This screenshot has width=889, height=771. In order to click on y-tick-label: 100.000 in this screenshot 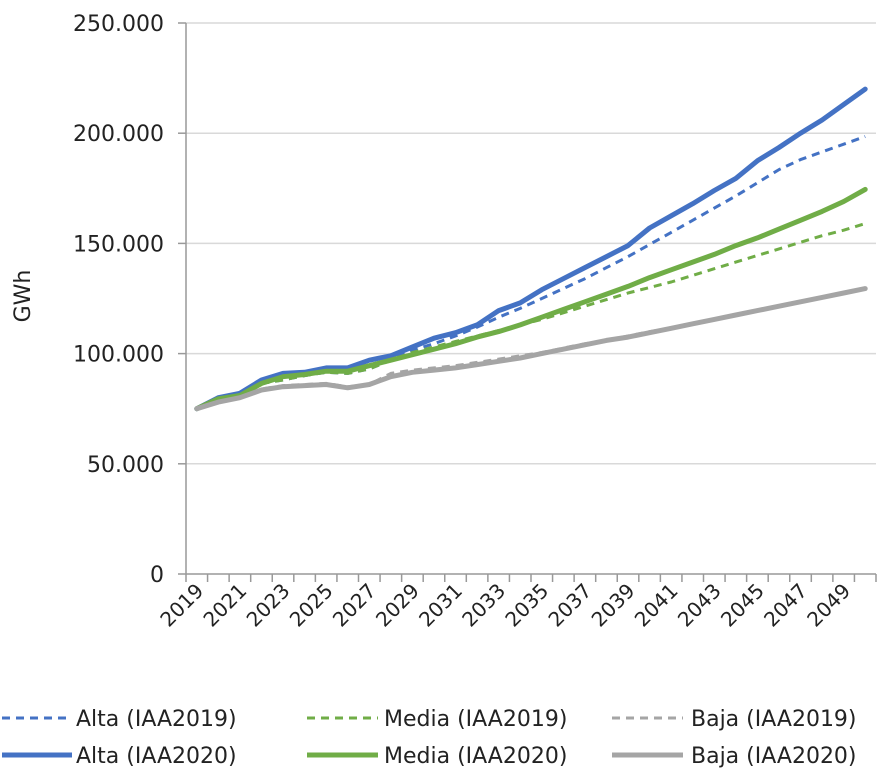, I will do `click(118, 355)`.